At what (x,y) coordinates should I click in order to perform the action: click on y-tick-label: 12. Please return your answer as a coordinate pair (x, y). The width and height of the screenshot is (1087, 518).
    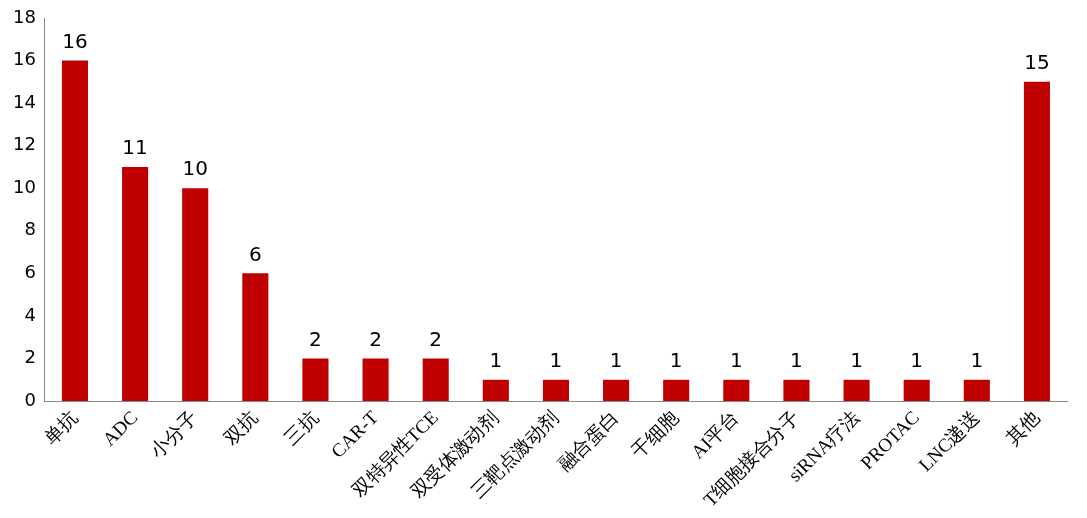
    Looking at the image, I should click on (24, 144).